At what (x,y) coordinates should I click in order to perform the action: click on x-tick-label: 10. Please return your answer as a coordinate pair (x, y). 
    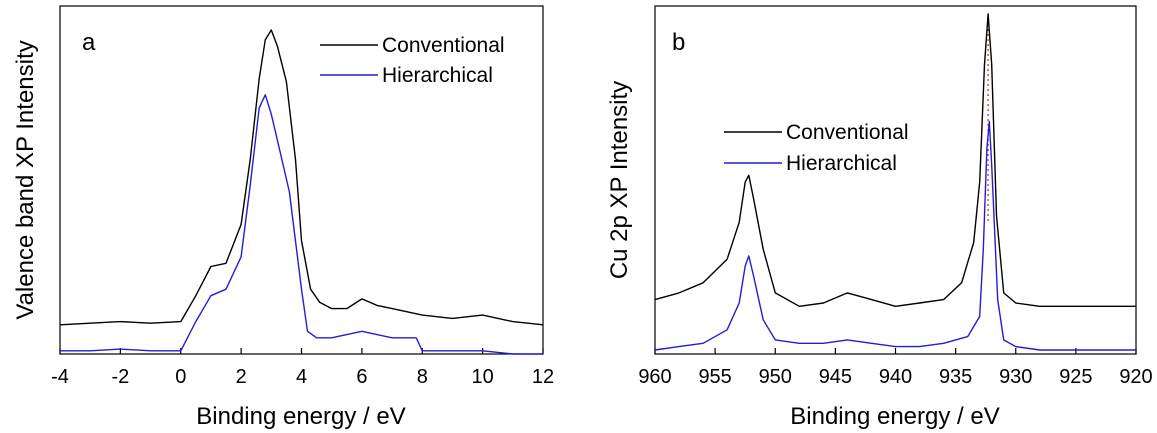
    Looking at the image, I should click on (483, 377).